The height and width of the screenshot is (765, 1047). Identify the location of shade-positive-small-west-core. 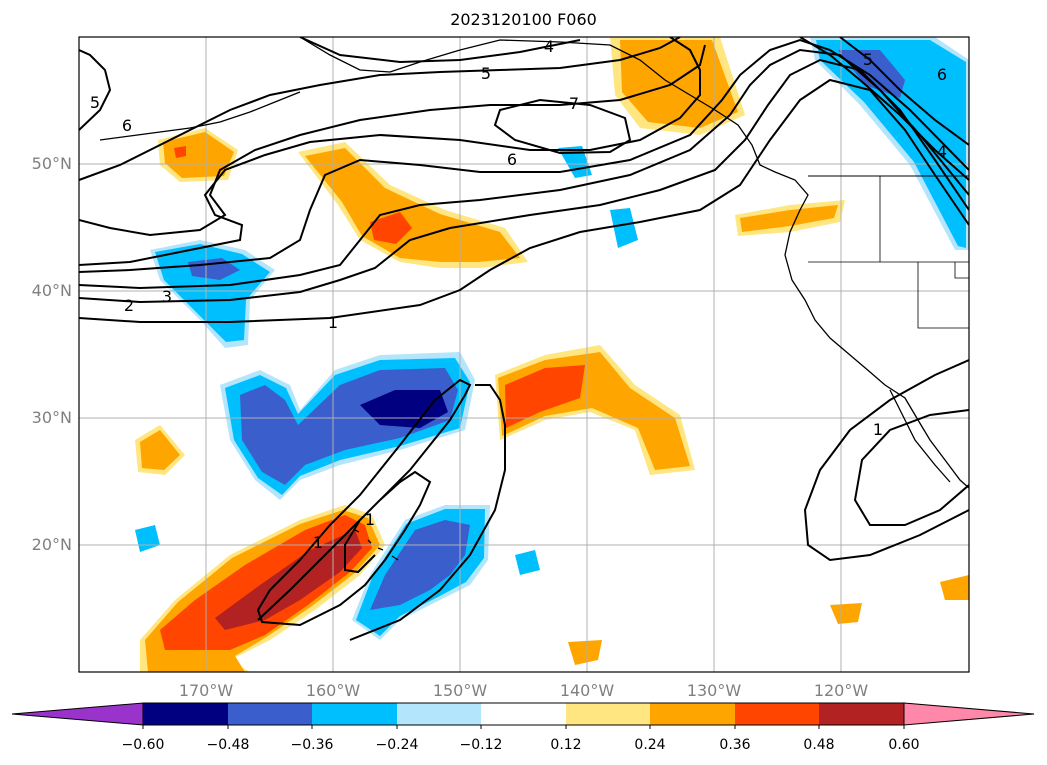
(160, 450).